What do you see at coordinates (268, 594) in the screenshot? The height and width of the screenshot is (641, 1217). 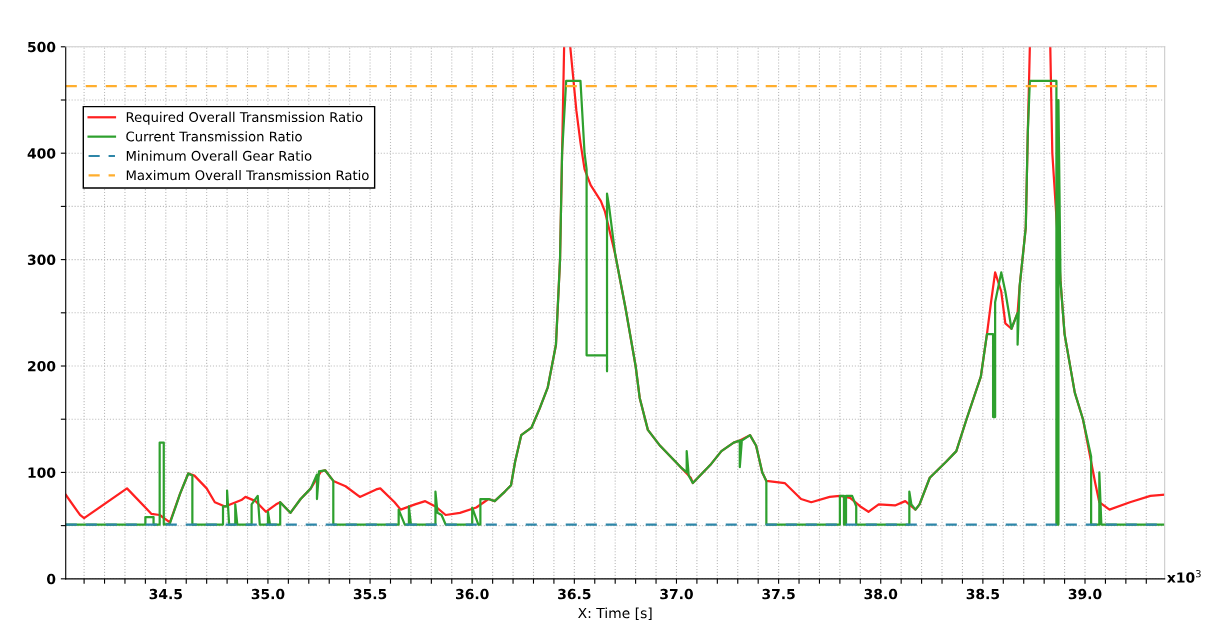 I see `x-tick-label: 35.0` at bounding box center [268, 594].